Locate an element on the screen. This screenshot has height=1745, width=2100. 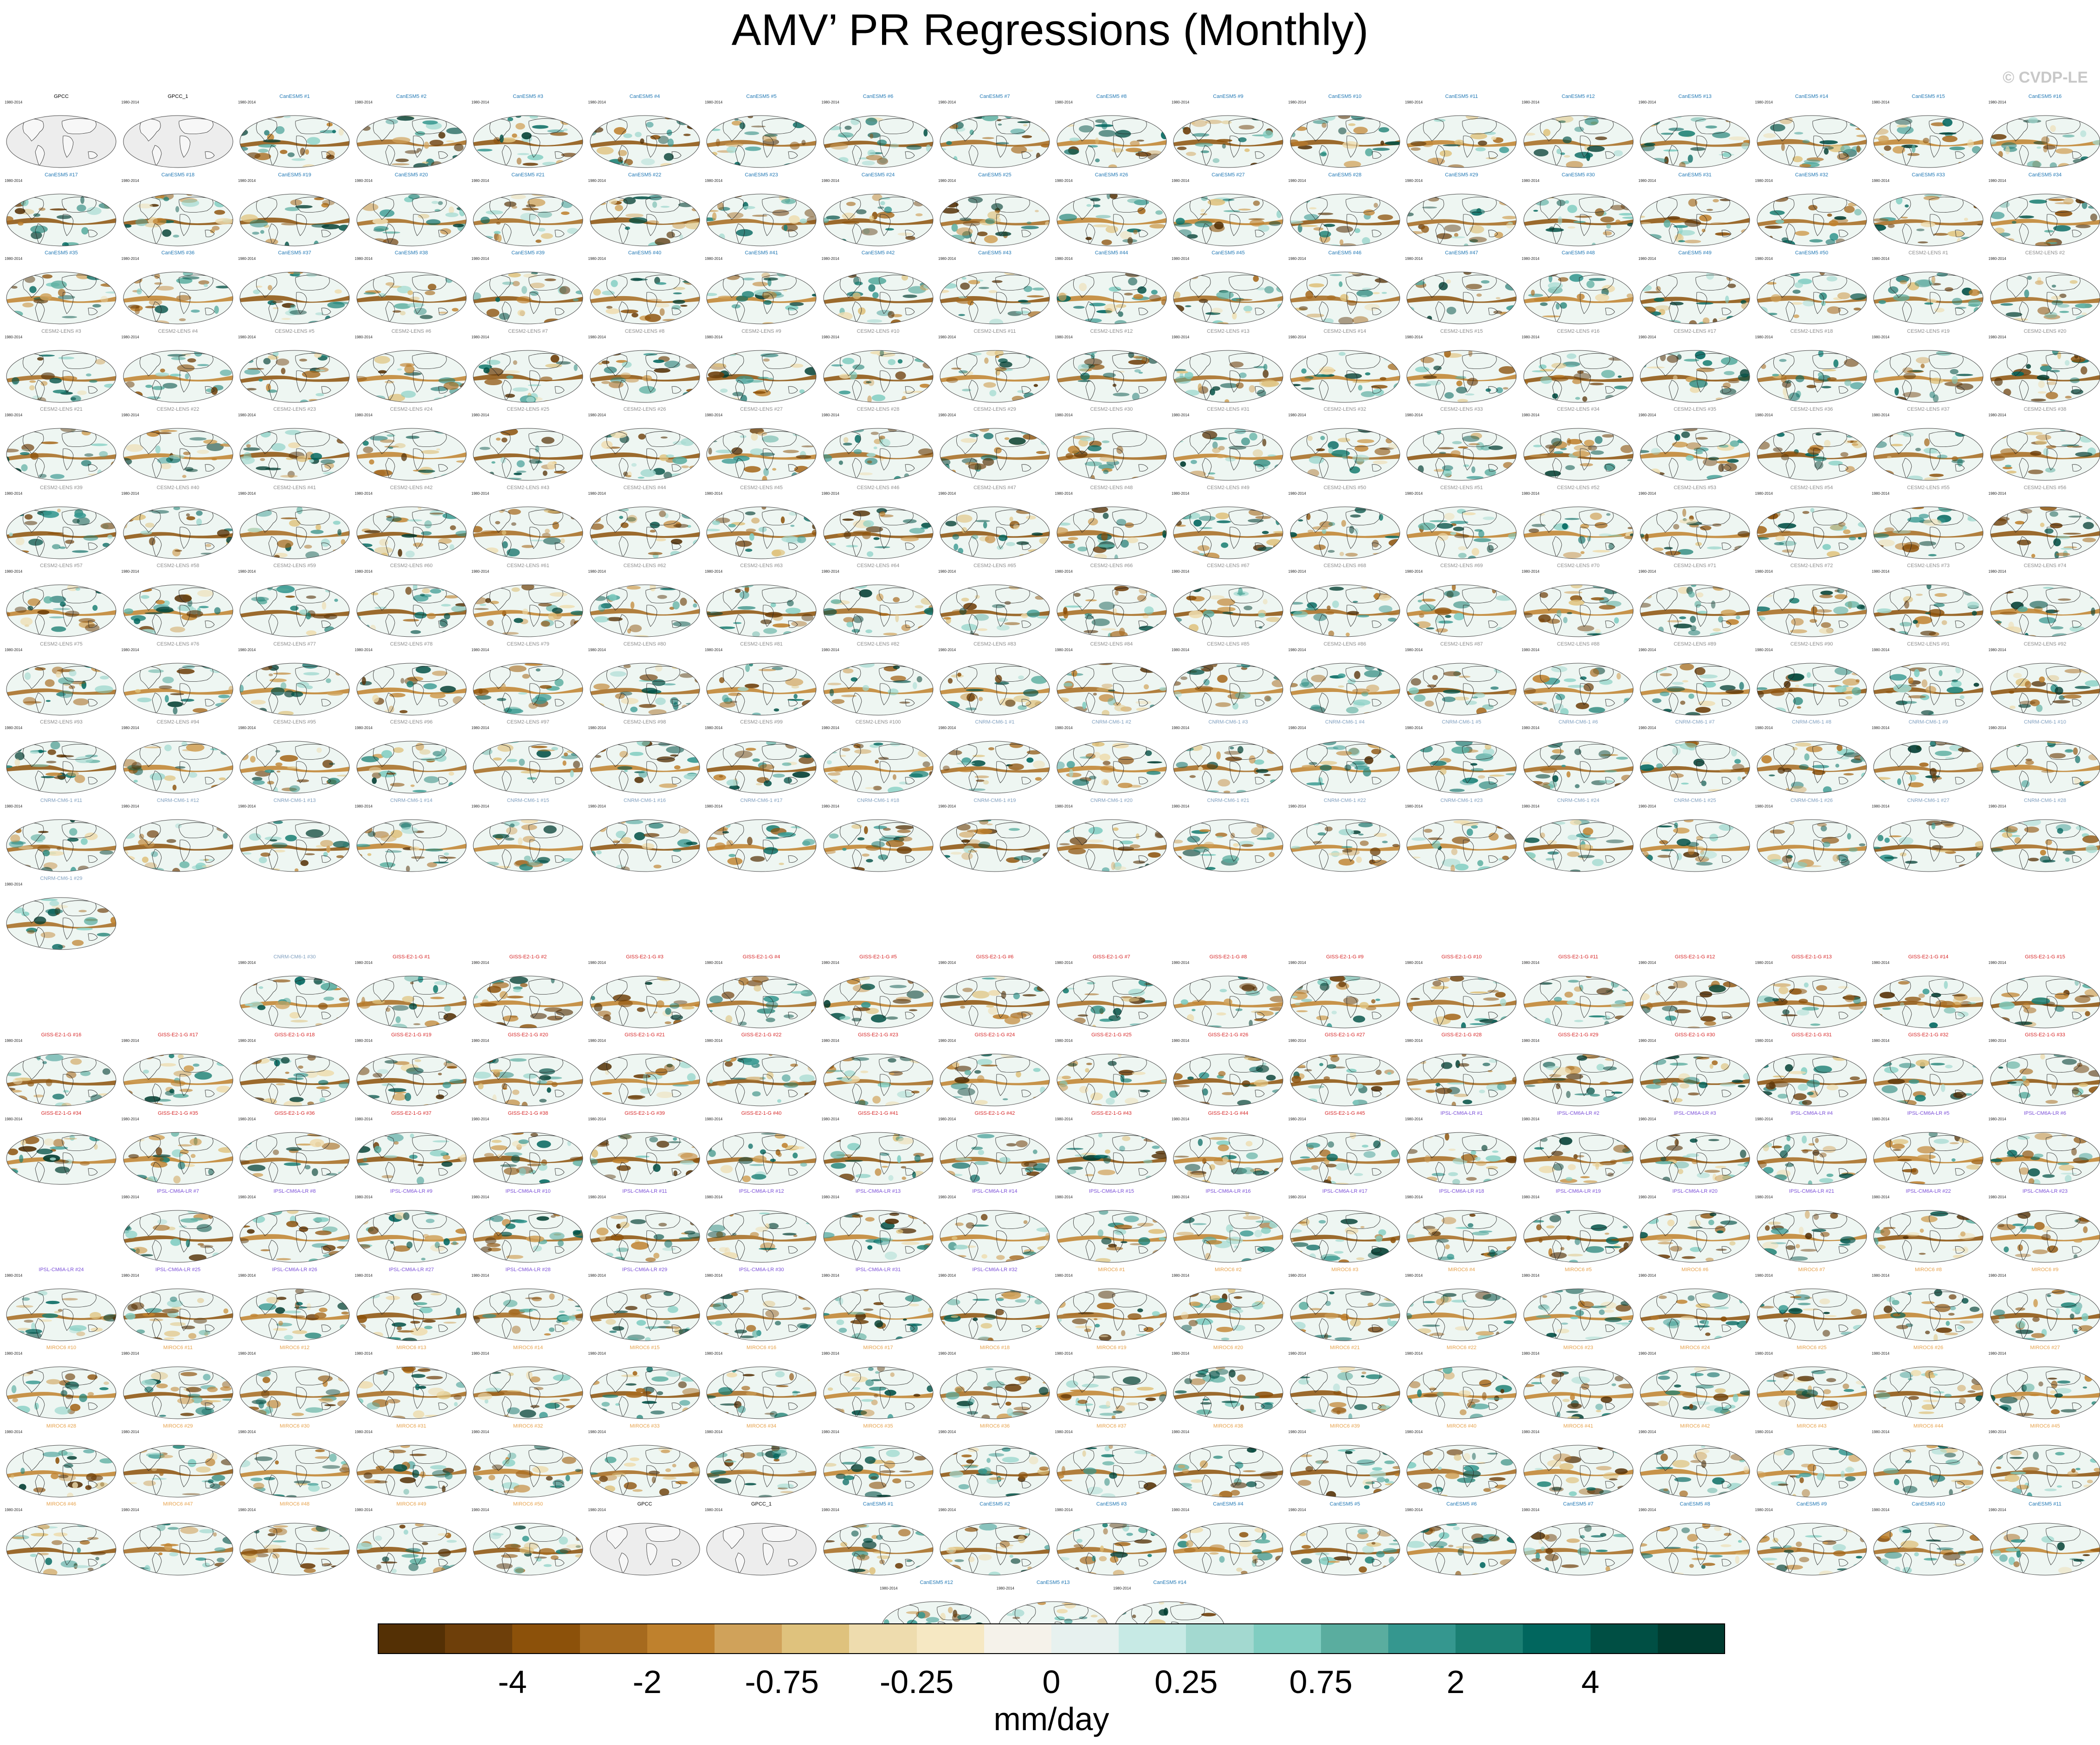
map-panel: MIROC6 #24 1980-2014 is located at coordinates (1695, 1383).